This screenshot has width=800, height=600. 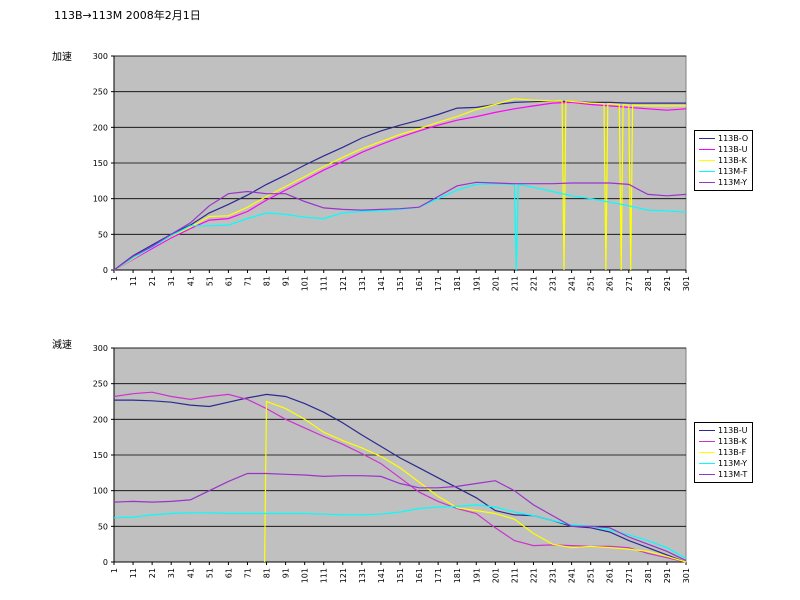 I want to click on legend-item: 113B-O, so click(x=723, y=138).